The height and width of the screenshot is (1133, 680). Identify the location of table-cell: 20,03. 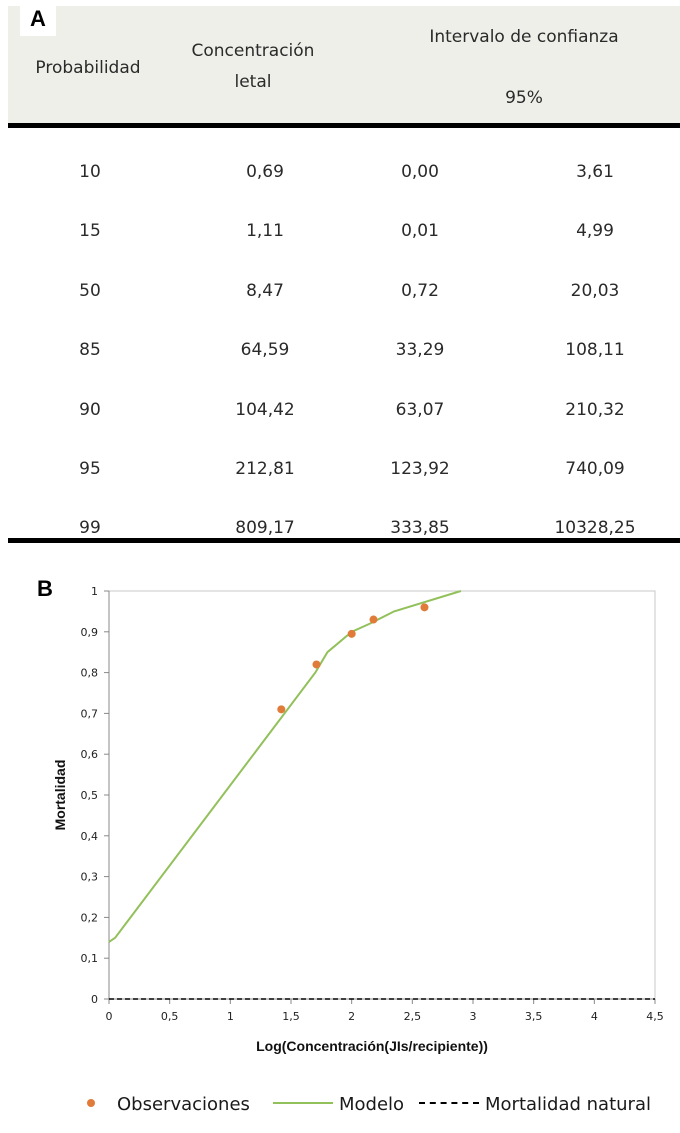
(595, 290).